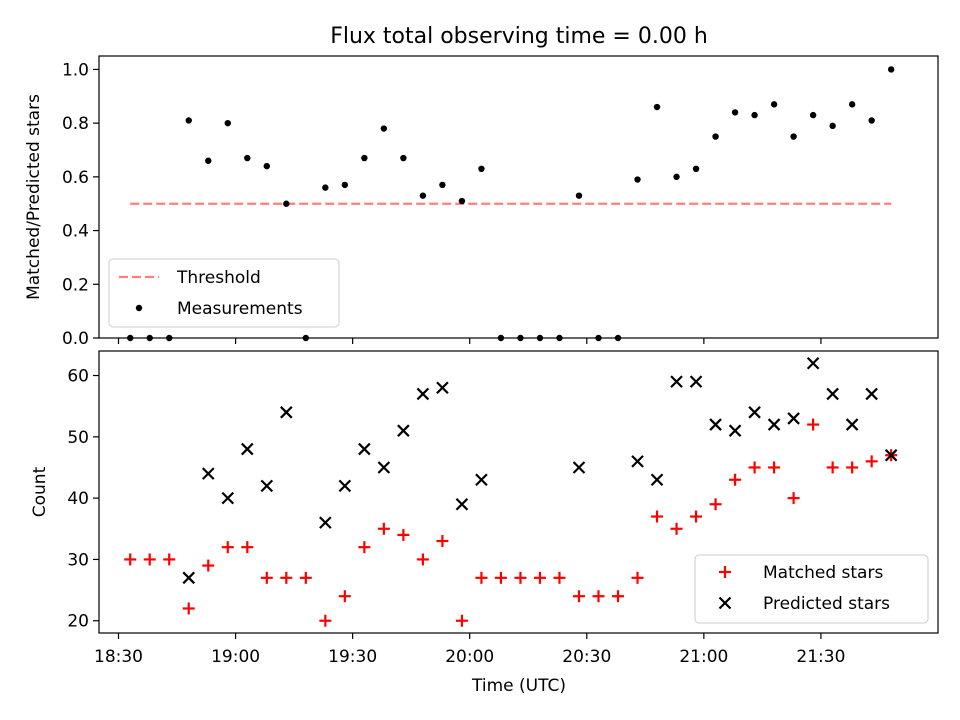 The height and width of the screenshot is (720, 960). I want to click on x-tick-label: 20:00, so click(469, 657).